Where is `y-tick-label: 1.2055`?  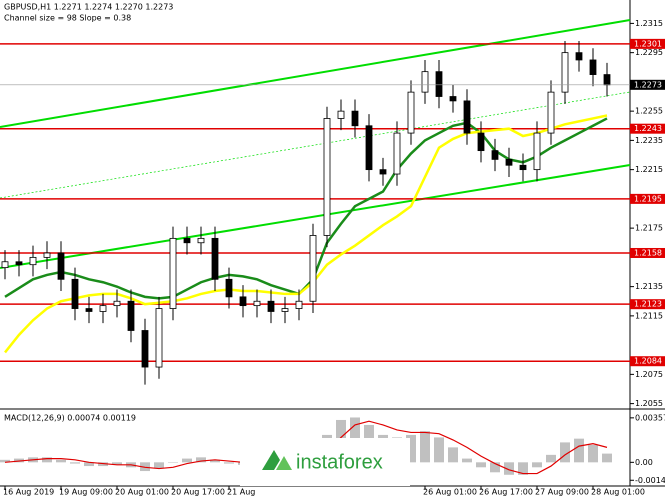 y-tick-label: 1.2055 is located at coordinates (649, 403).